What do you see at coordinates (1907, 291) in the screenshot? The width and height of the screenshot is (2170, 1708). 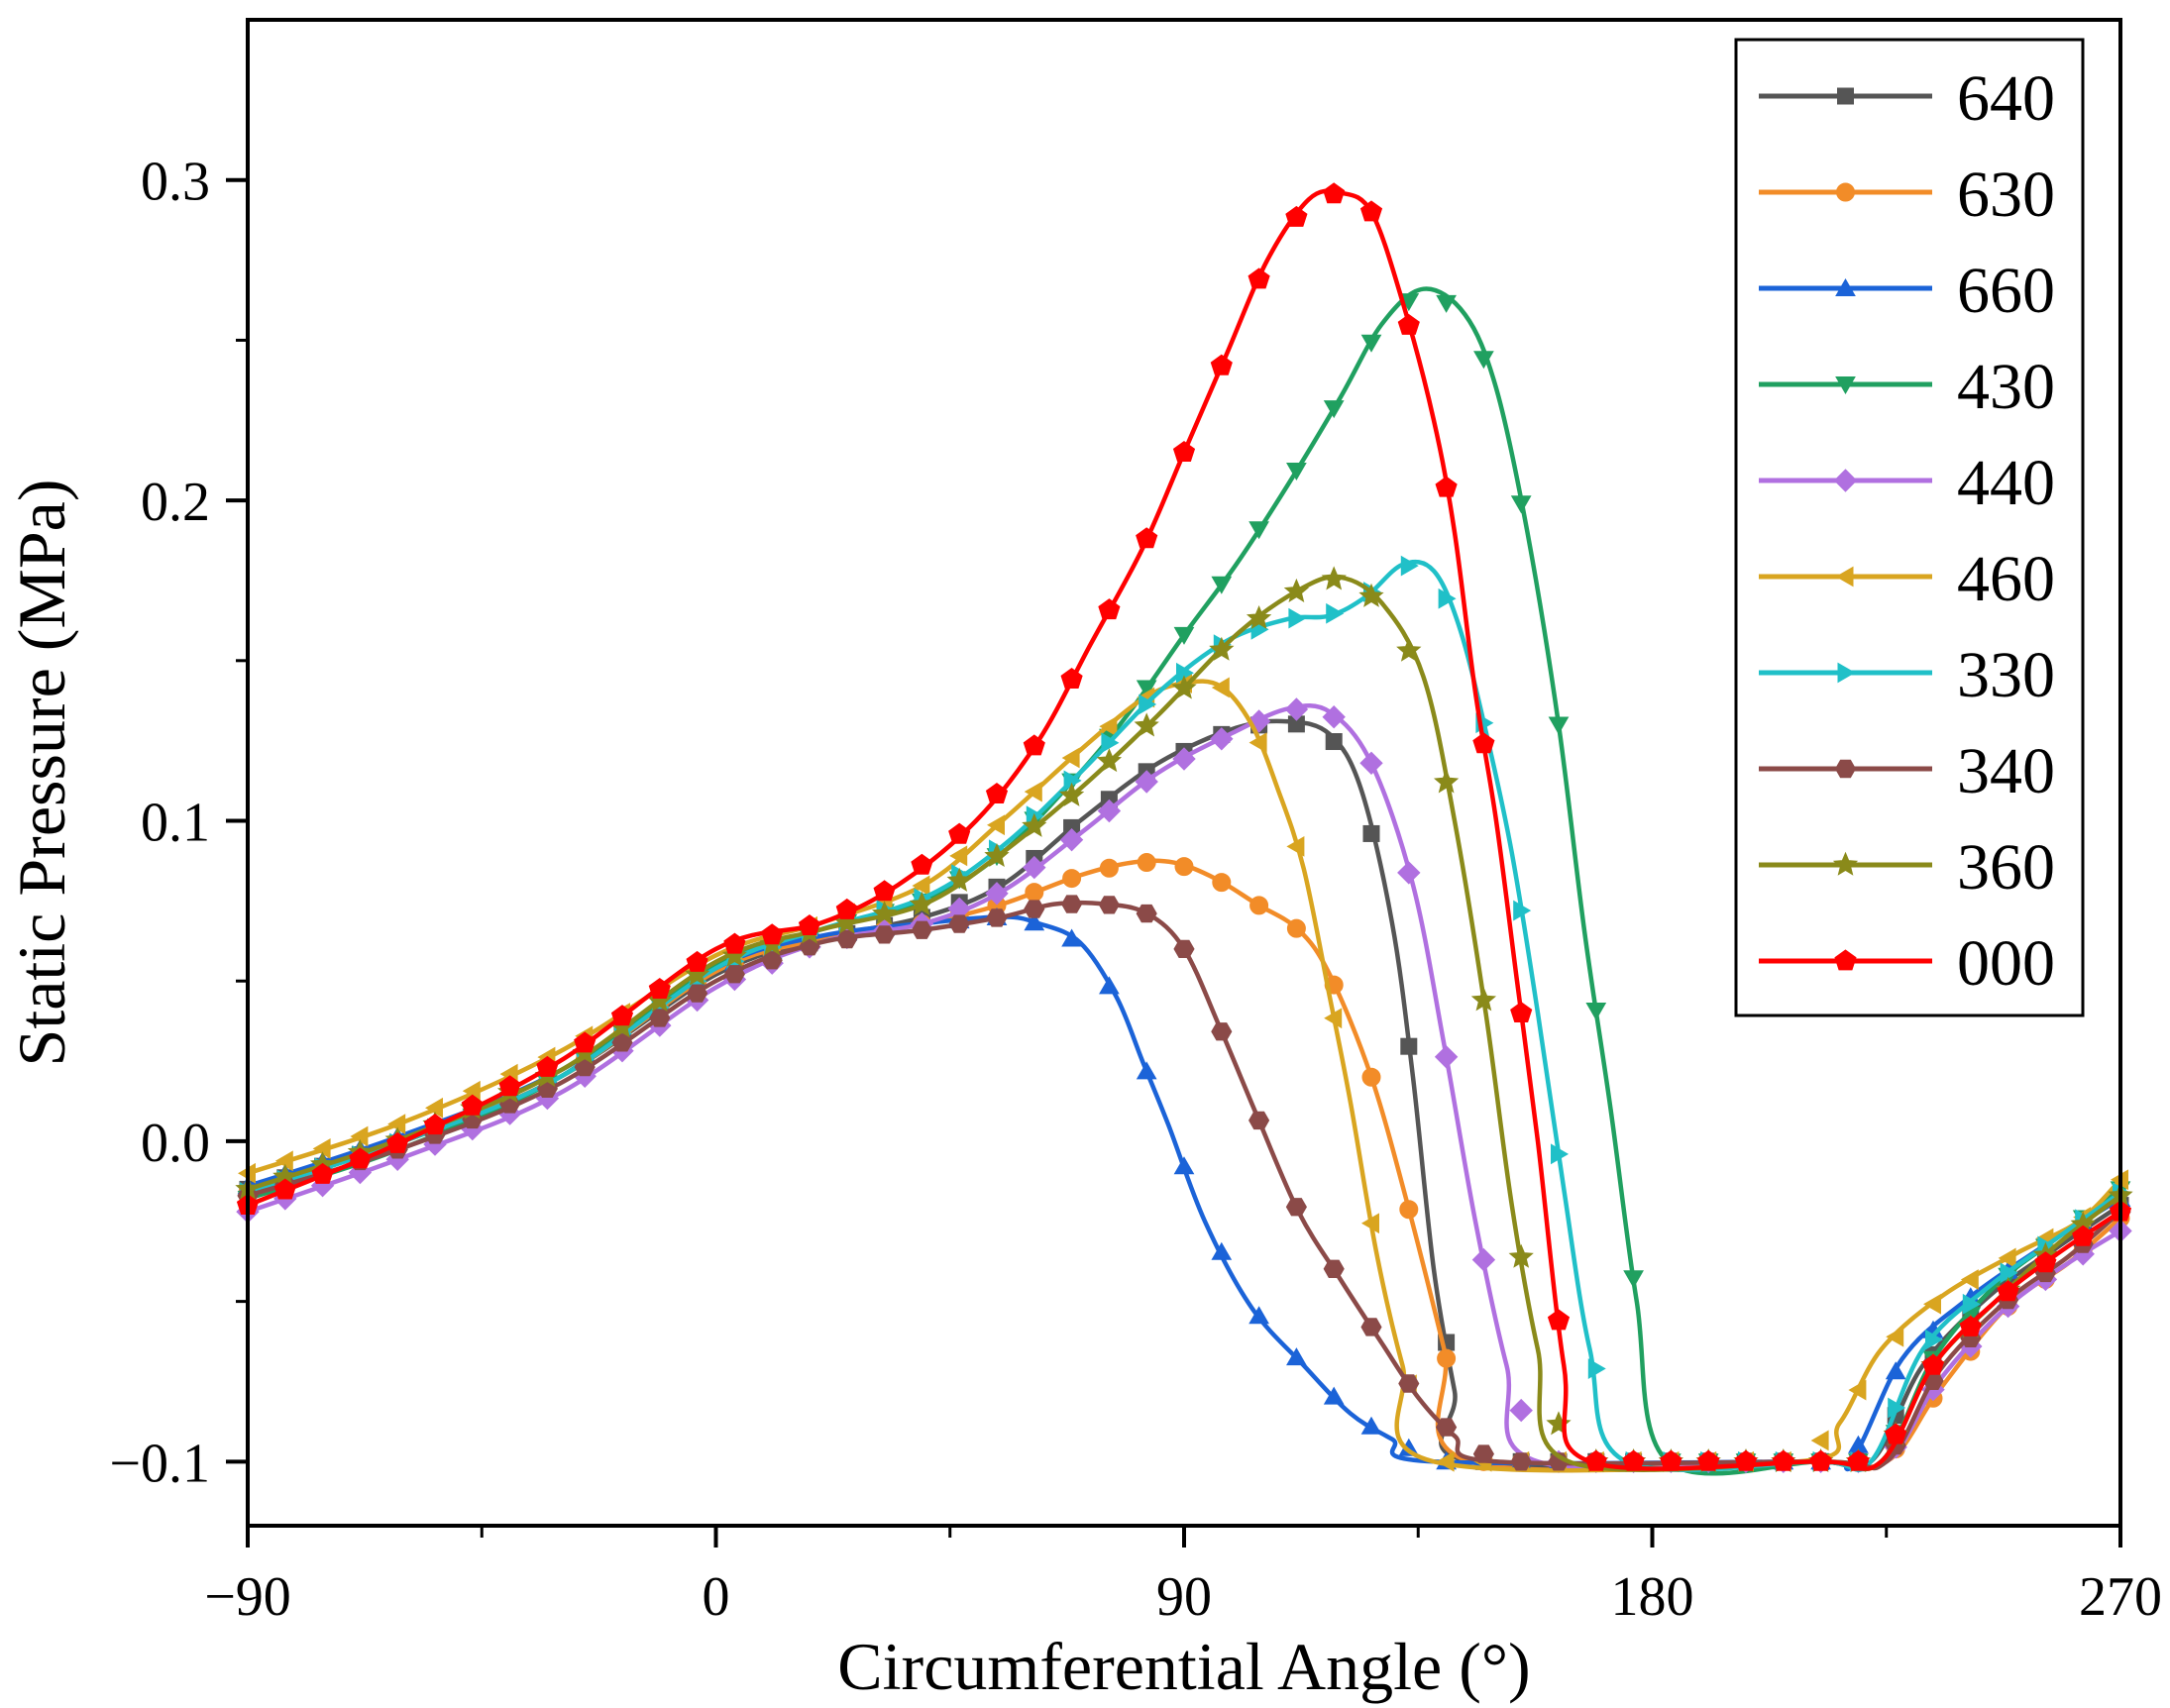 I see `legend-item: 660` at bounding box center [1907, 291].